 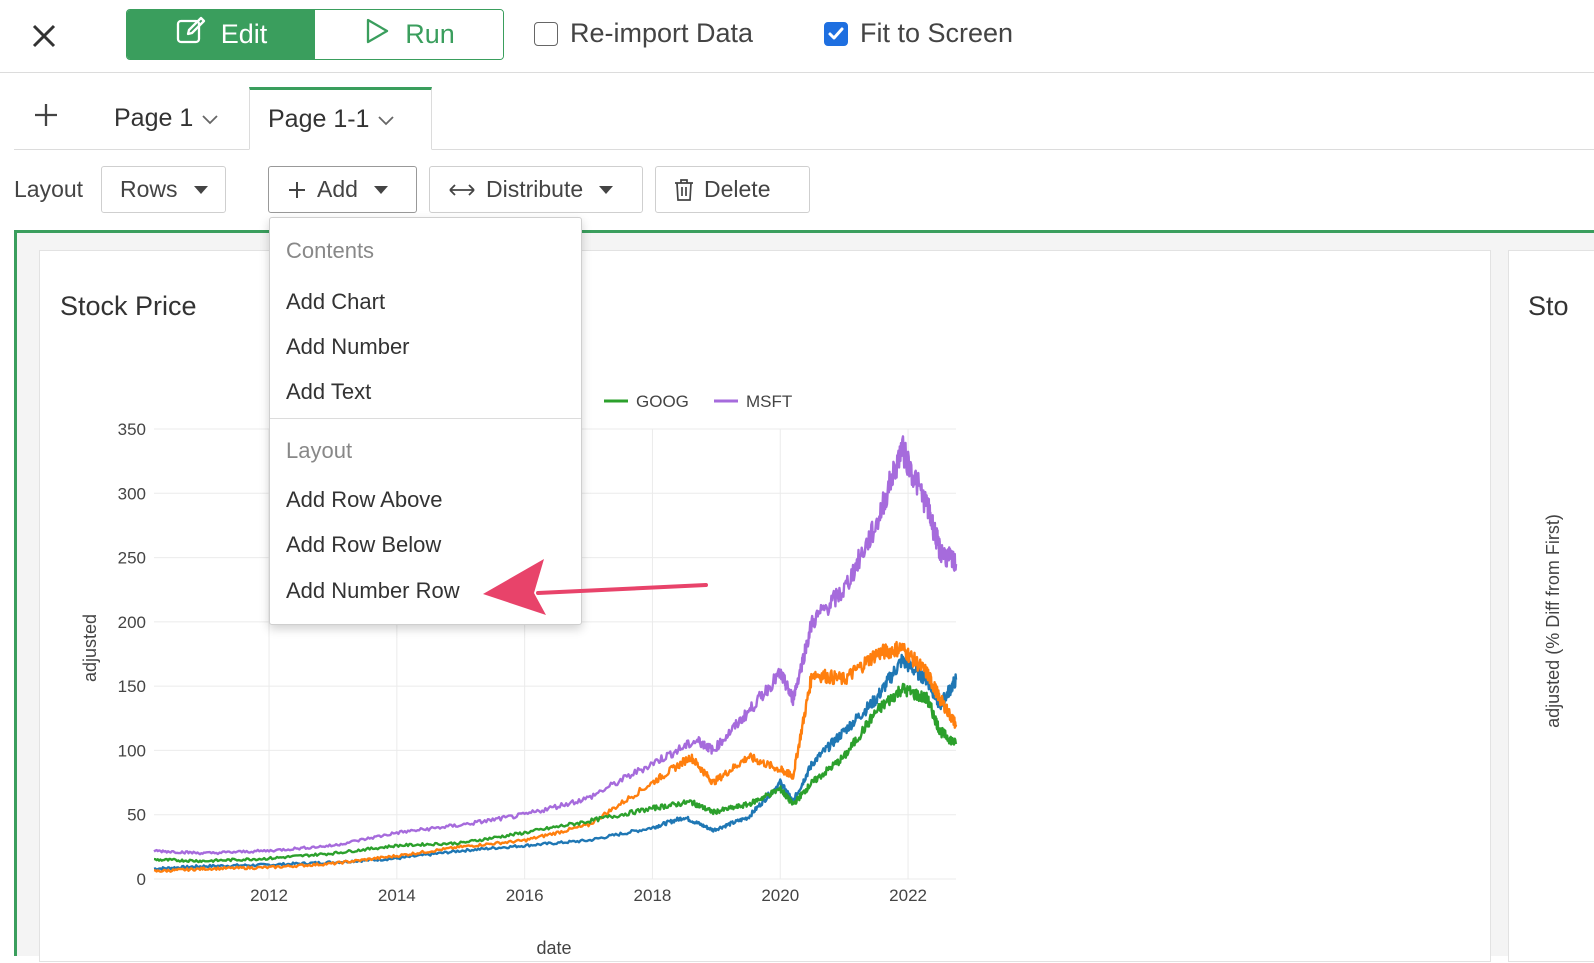 What do you see at coordinates (595, 587) in the screenshot?
I see `callout-arrow-icon` at bounding box center [595, 587].